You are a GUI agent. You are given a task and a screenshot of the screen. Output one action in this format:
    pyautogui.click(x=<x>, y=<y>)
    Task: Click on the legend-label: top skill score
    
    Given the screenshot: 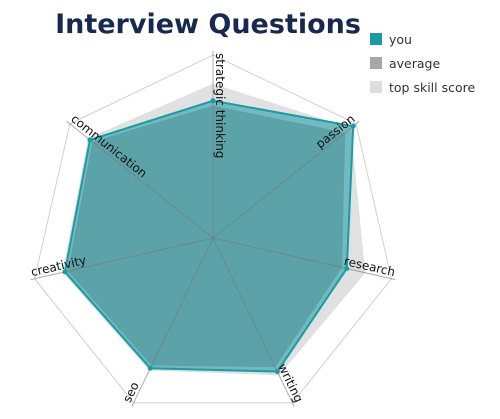 What is the action you would take?
    pyautogui.click(x=432, y=87)
    